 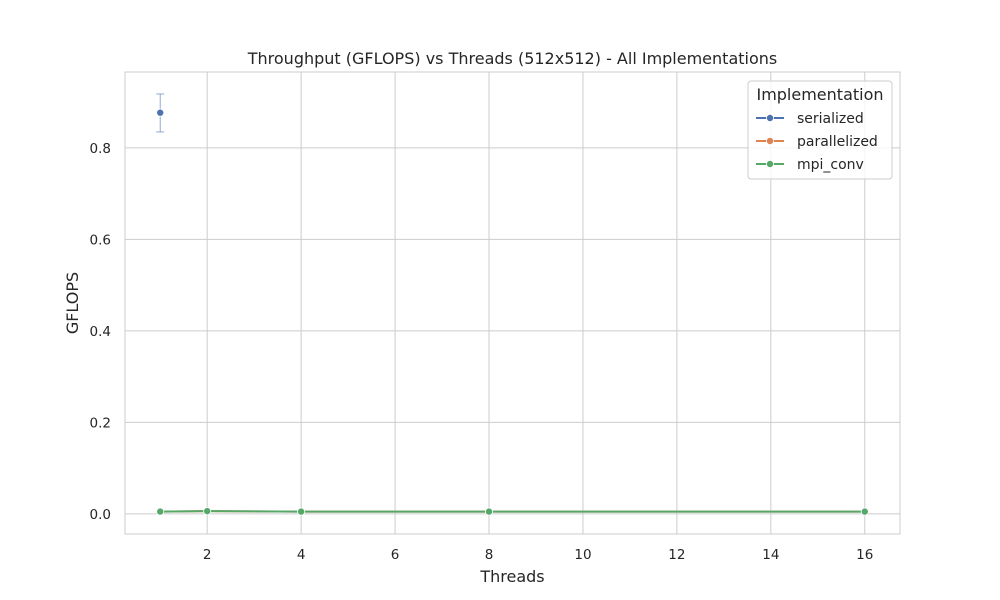 What do you see at coordinates (301, 555) in the screenshot?
I see `x-tick-label: 4` at bounding box center [301, 555].